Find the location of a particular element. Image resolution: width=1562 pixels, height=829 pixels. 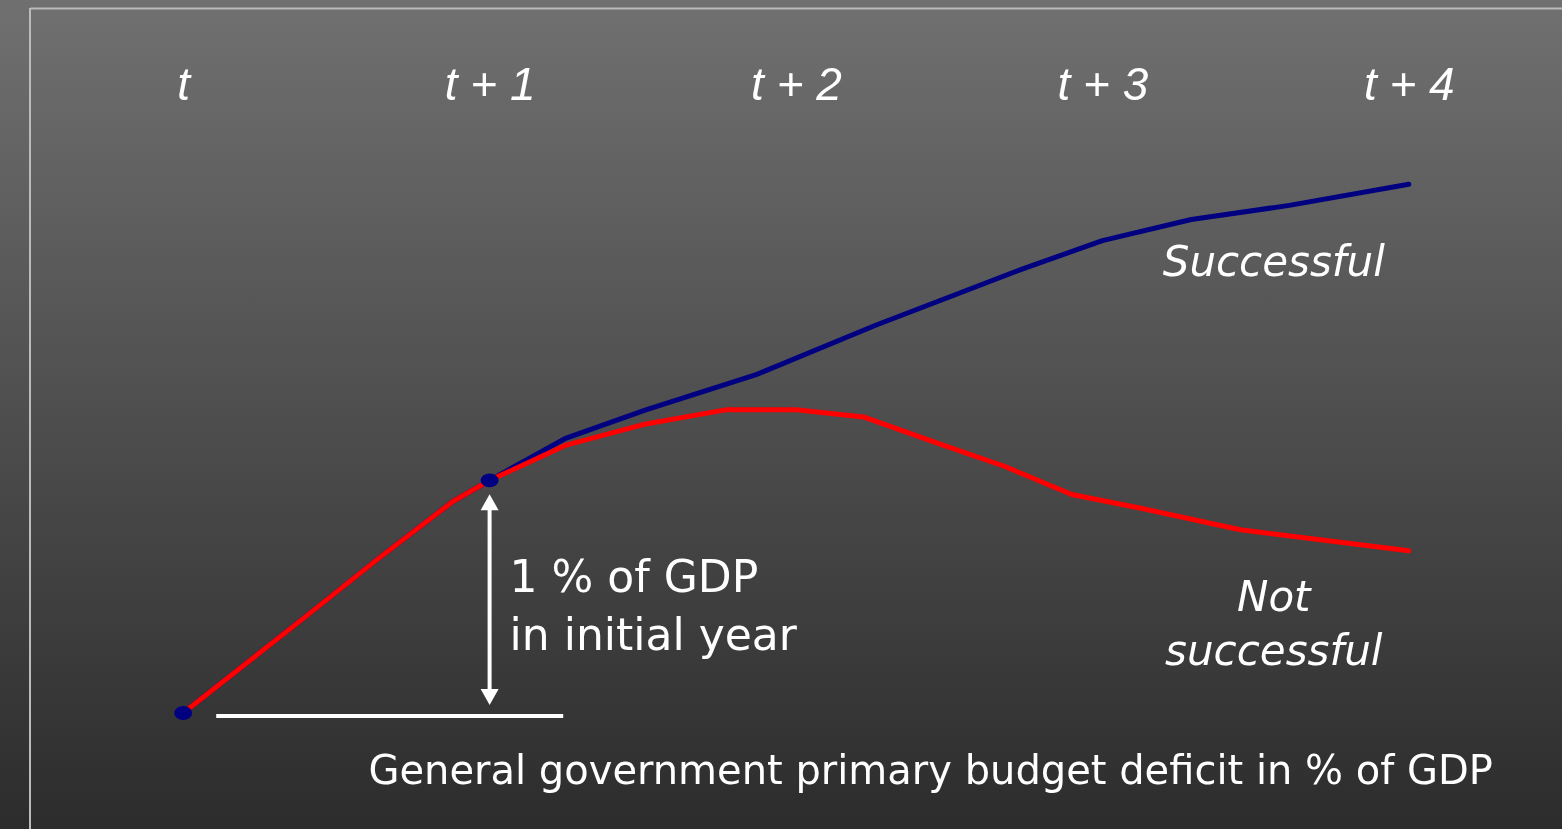

series-label: Successful is located at coordinates (1274, 262).